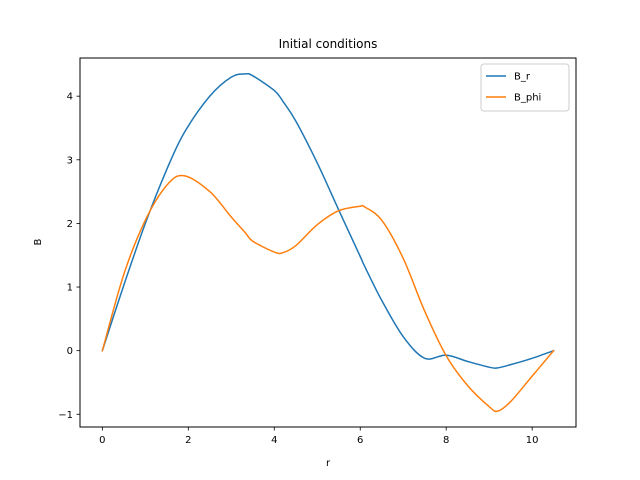  Describe the element at coordinates (70, 224) in the screenshot. I see `y-tick-label: 2` at that location.